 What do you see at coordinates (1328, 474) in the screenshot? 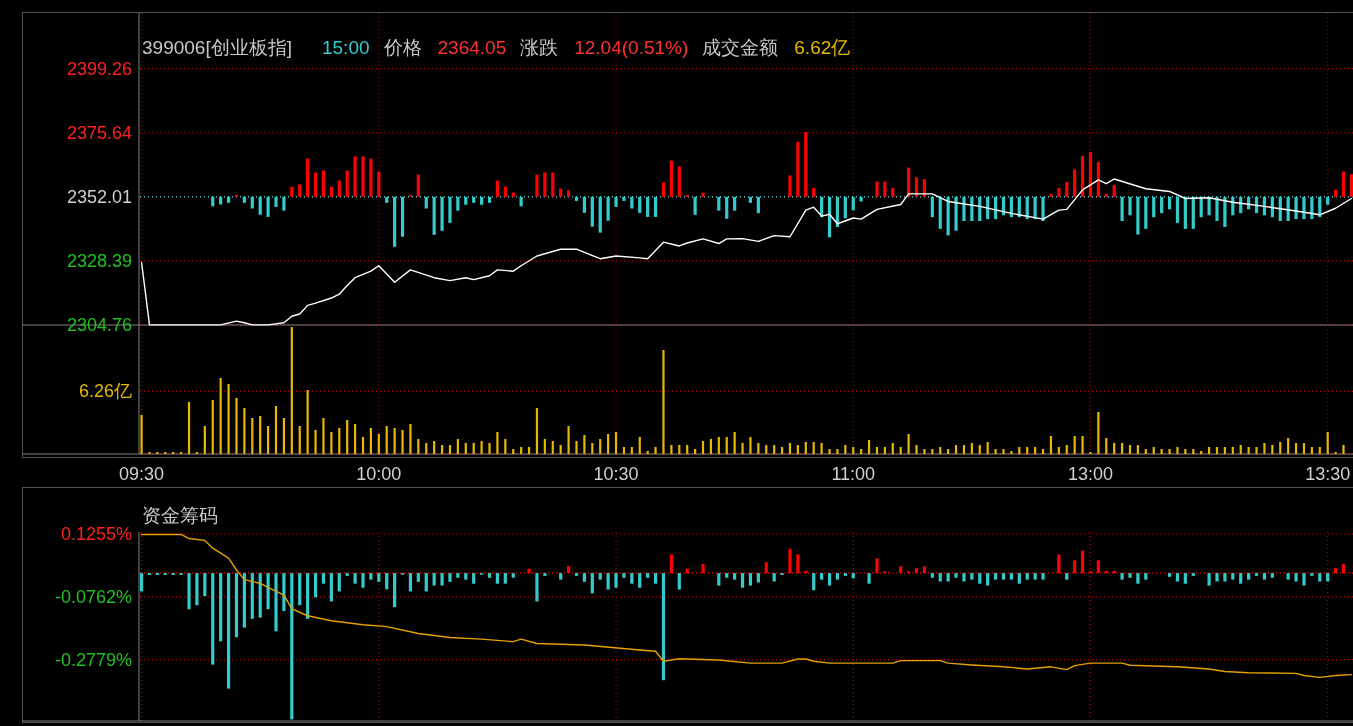
I see `x-tick-label: 13:30` at bounding box center [1328, 474].